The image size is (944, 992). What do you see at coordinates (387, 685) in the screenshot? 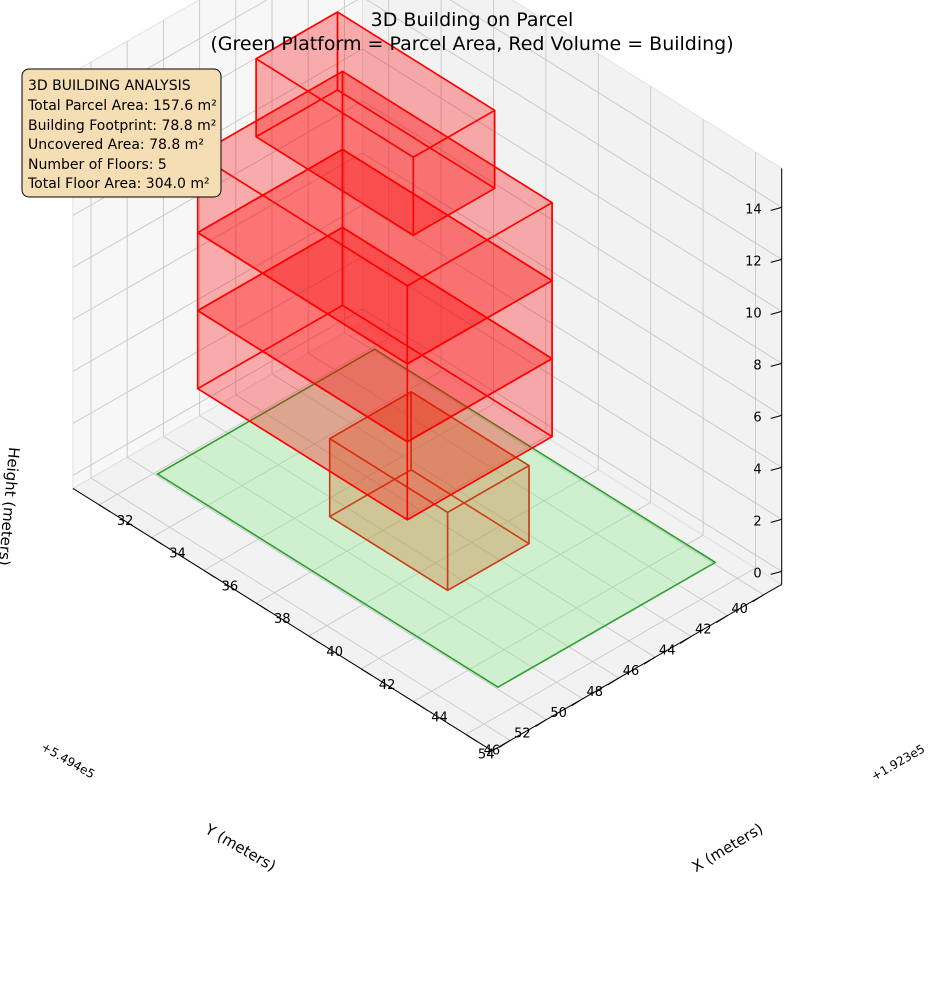
I see `x-tick-label: 42` at bounding box center [387, 685].